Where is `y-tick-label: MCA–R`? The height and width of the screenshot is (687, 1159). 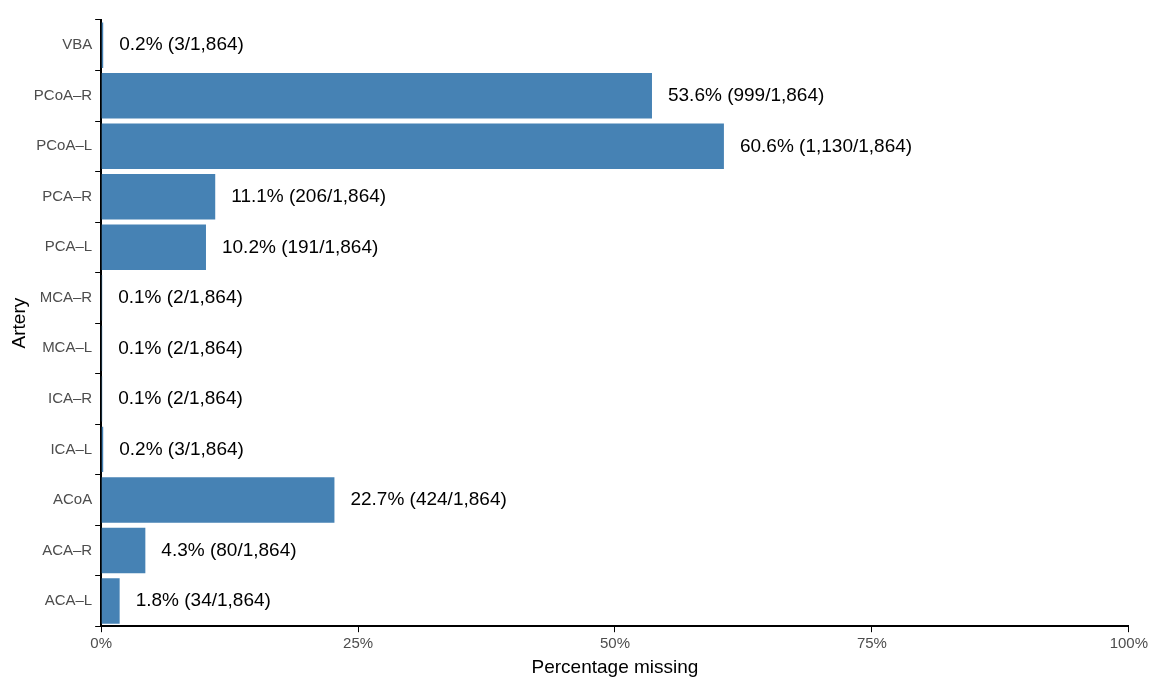 y-tick-label: MCA–R is located at coordinates (66, 296).